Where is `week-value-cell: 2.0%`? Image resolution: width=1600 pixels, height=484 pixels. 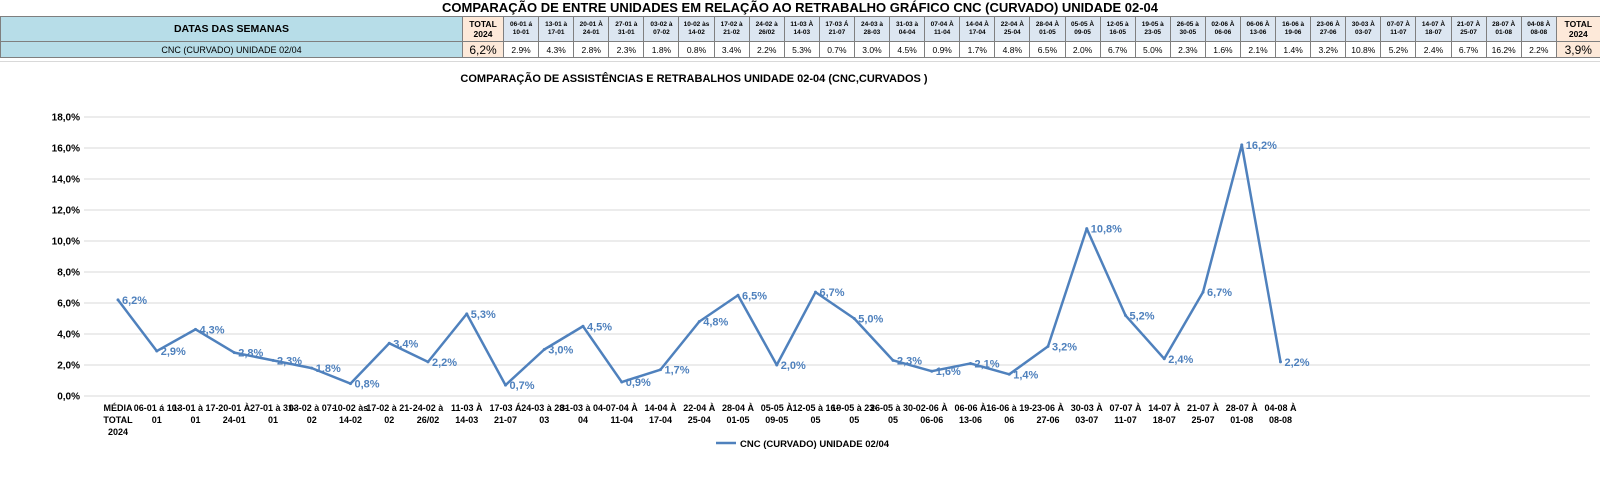 week-value-cell: 2.0% is located at coordinates (1082, 50).